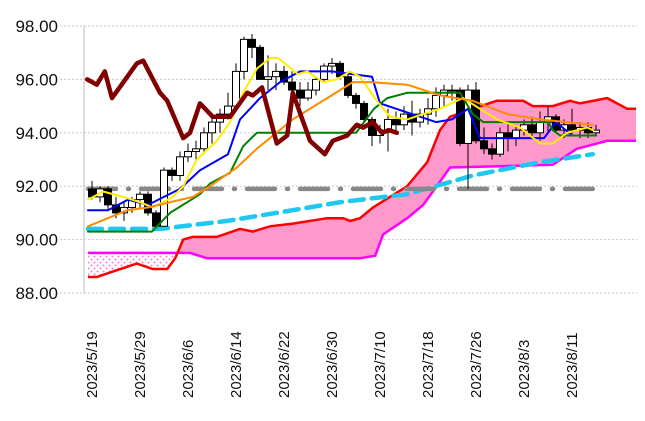 The width and height of the screenshot is (645, 421). What do you see at coordinates (524, 369) in the screenshot?
I see `x-tick-label: 2023/8/3` at bounding box center [524, 369].